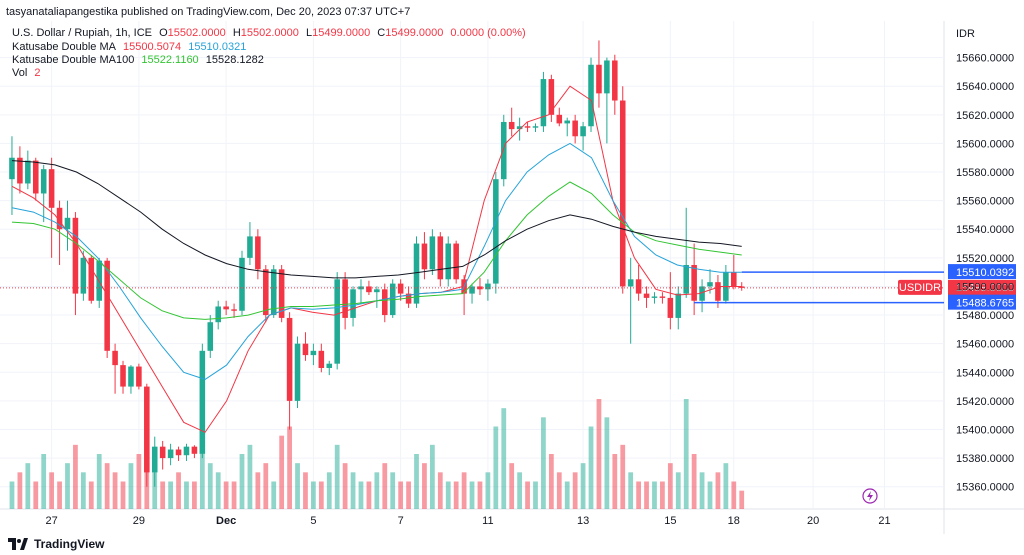 This screenshot has width=1024, height=555. What do you see at coordinates (82, 33) in the screenshot?
I see `symbol-name: U.S. Dollar / Rupiah, 1h, ICE` at bounding box center [82, 33].